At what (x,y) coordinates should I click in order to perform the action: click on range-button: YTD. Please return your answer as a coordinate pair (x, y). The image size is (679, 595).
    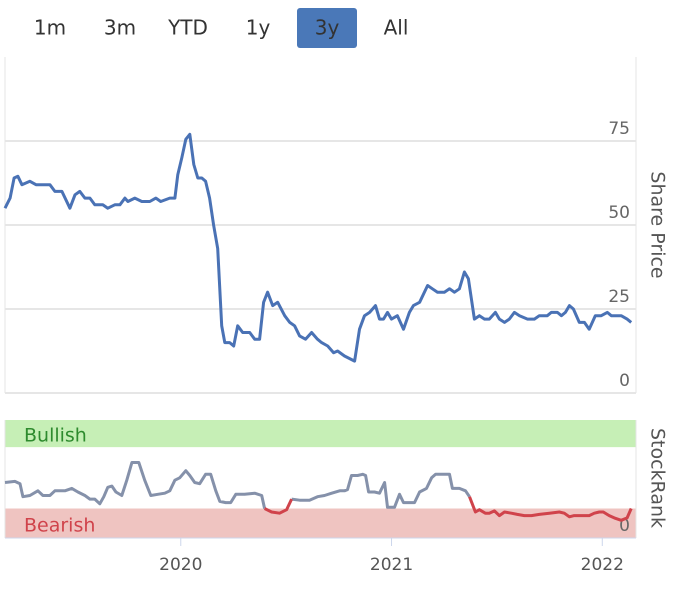
    Looking at the image, I should click on (187, 28).